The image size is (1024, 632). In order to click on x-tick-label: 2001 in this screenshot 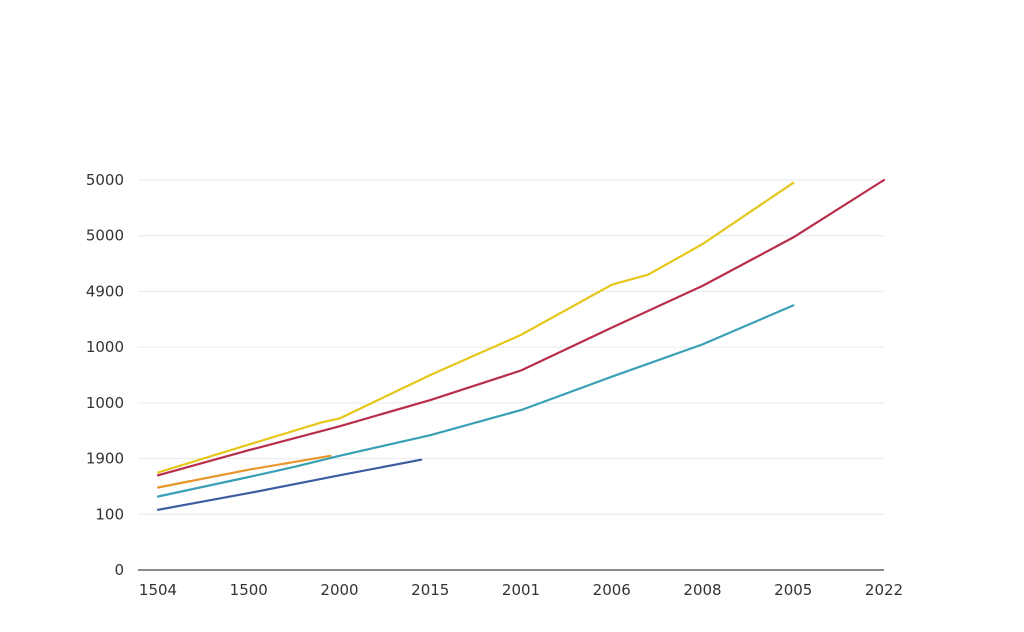, I will do `click(521, 590)`.